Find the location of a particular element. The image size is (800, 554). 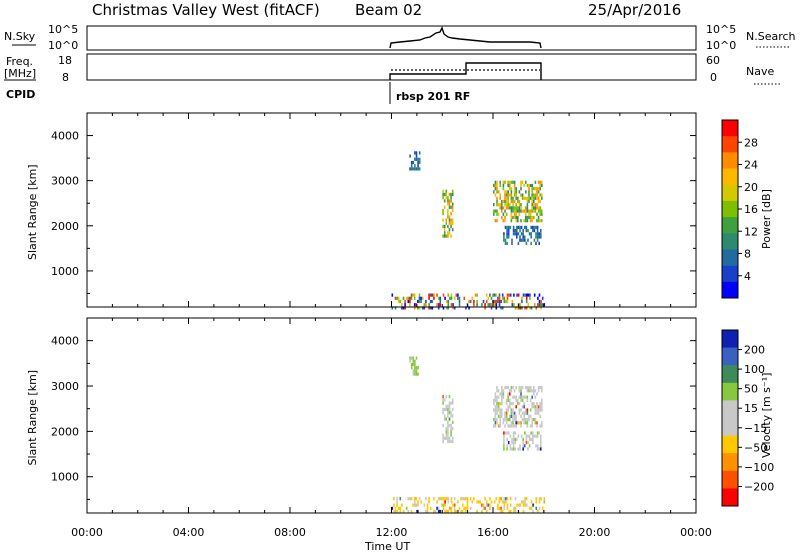

time-tick-label: 16:00 is located at coordinates (493, 532).